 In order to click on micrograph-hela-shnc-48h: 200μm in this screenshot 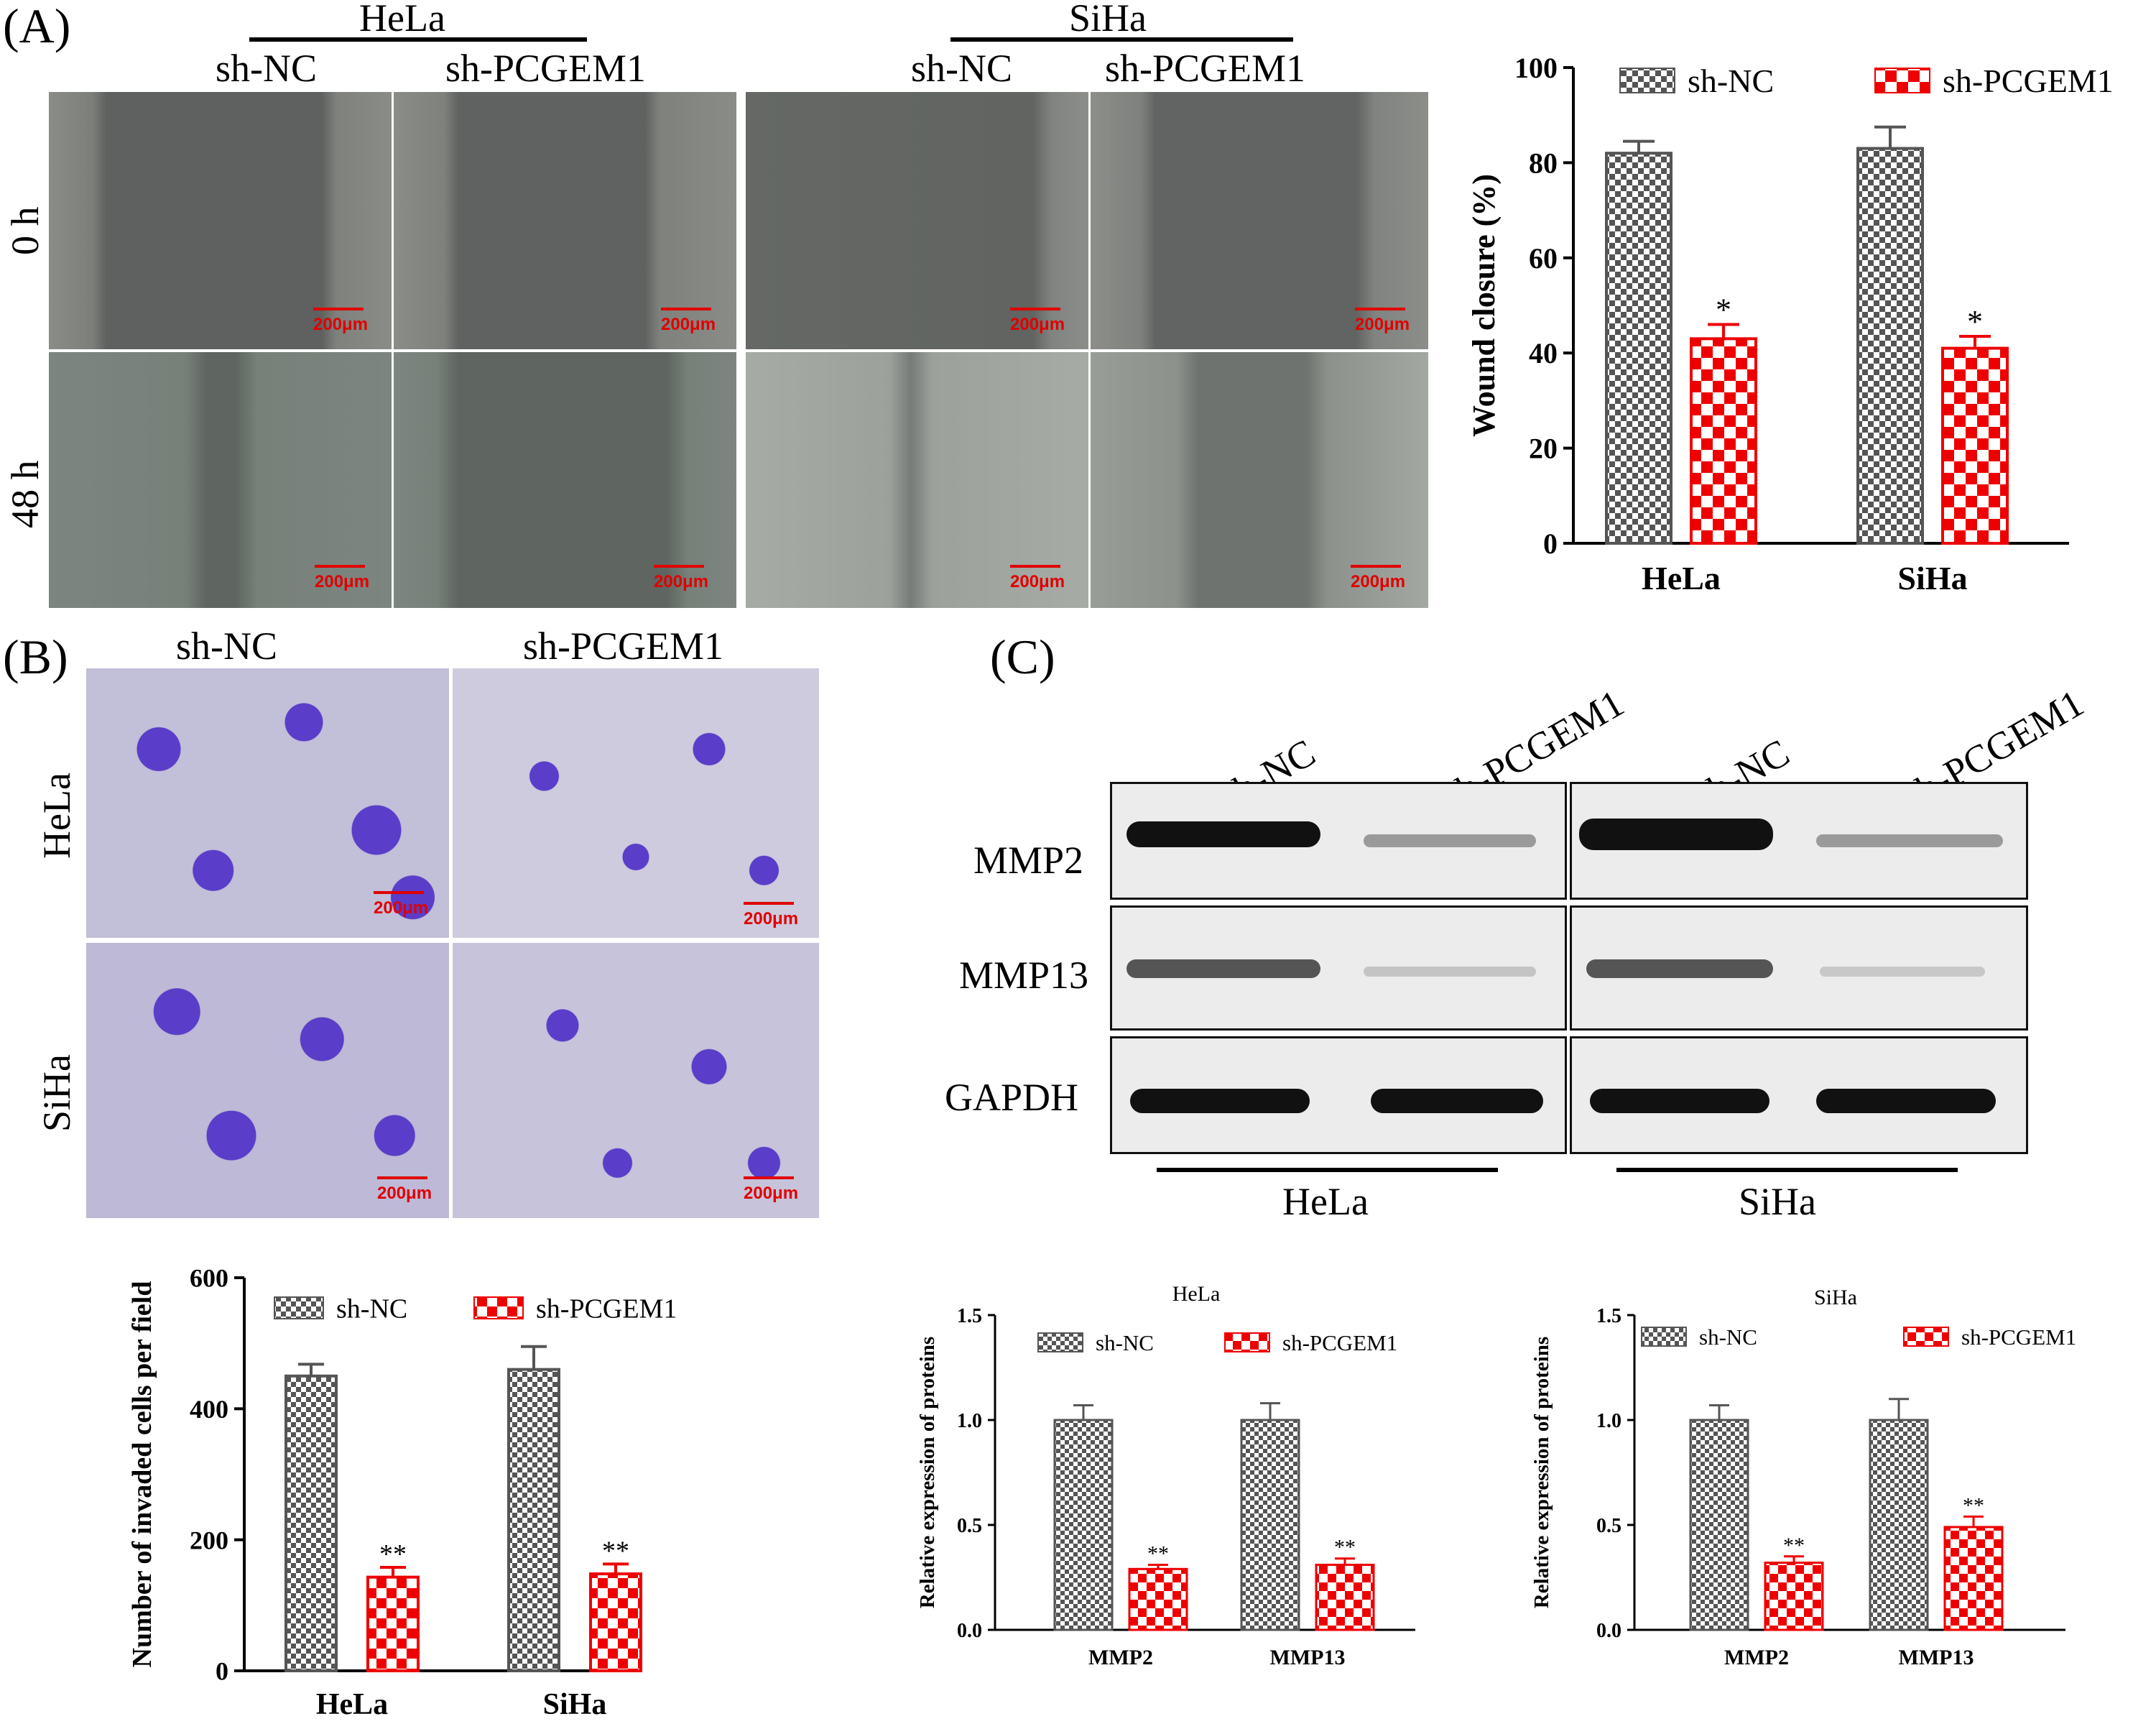, I will do `click(220, 480)`.